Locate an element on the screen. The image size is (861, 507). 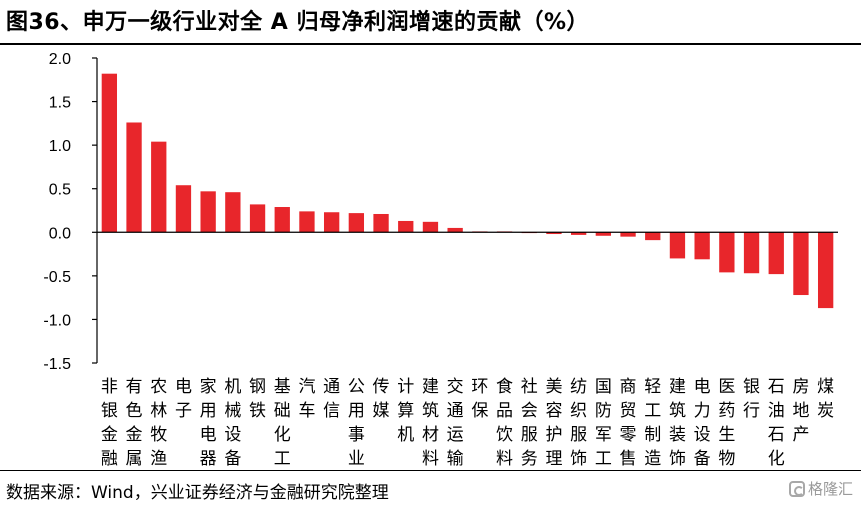
category-label-5: 机械设备 is located at coordinates (232, 423).